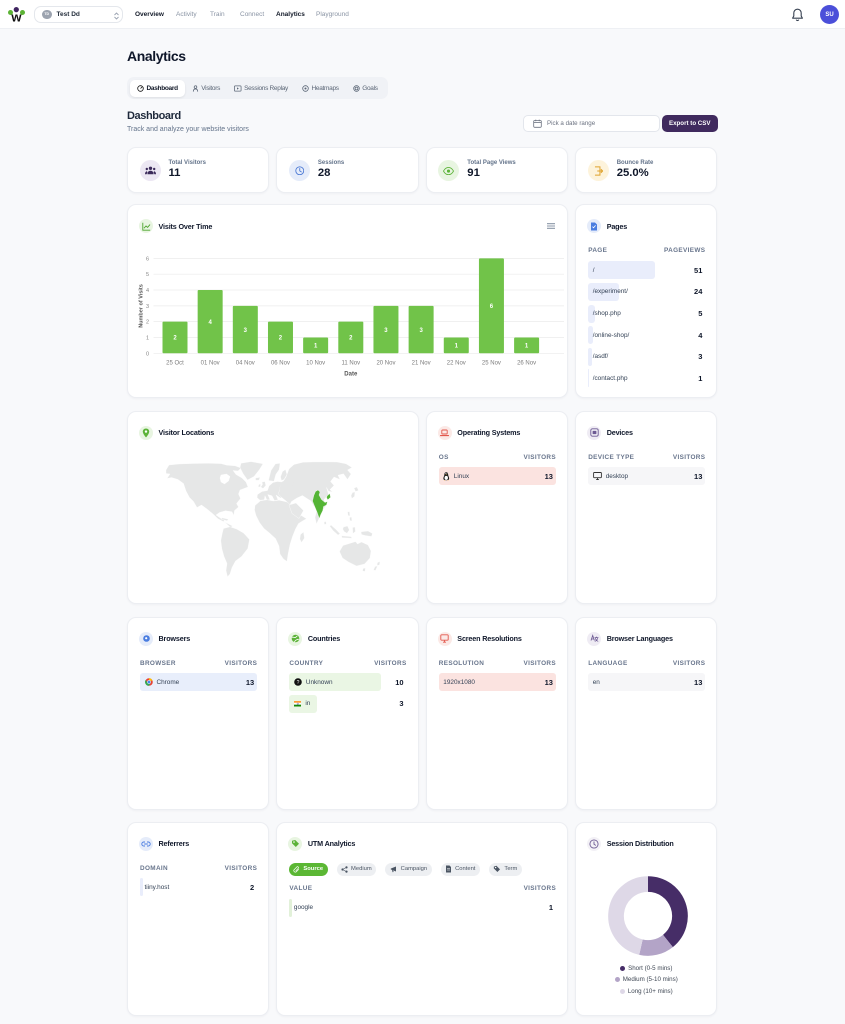 The width and height of the screenshot is (845, 1024). I want to click on svg-text: 01 Nov, so click(210, 364).